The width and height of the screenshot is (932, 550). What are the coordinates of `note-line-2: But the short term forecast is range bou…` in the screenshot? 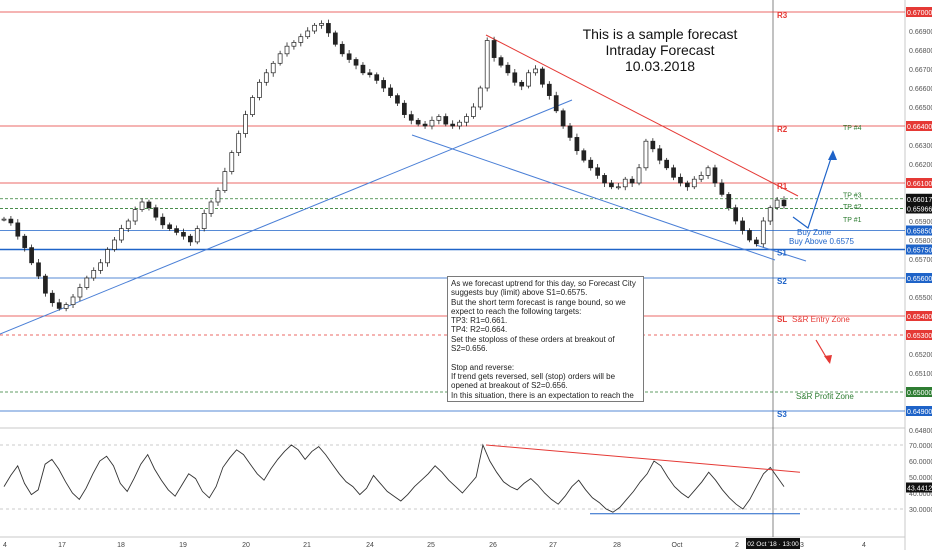 It's located at (538, 306).